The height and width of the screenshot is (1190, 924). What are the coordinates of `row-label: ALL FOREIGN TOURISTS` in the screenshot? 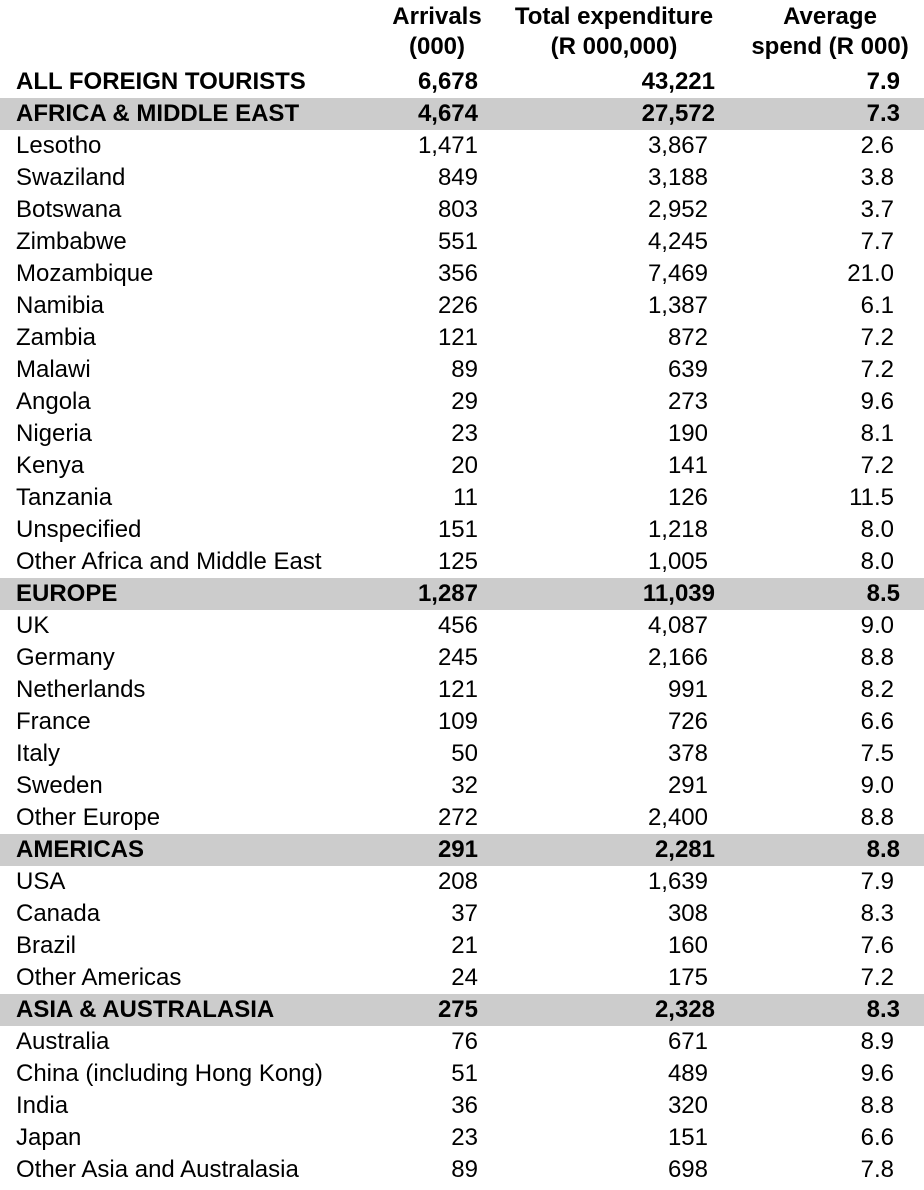 It's located at (161, 81).